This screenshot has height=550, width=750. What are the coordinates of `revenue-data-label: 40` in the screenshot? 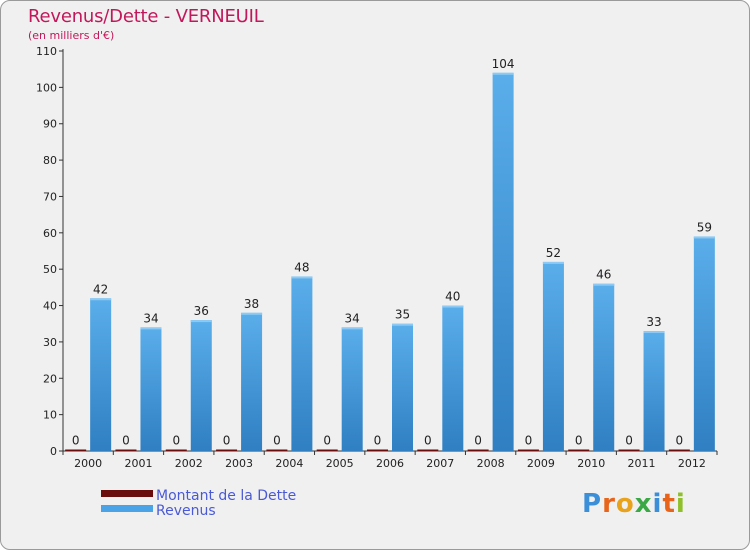 It's located at (452, 297).